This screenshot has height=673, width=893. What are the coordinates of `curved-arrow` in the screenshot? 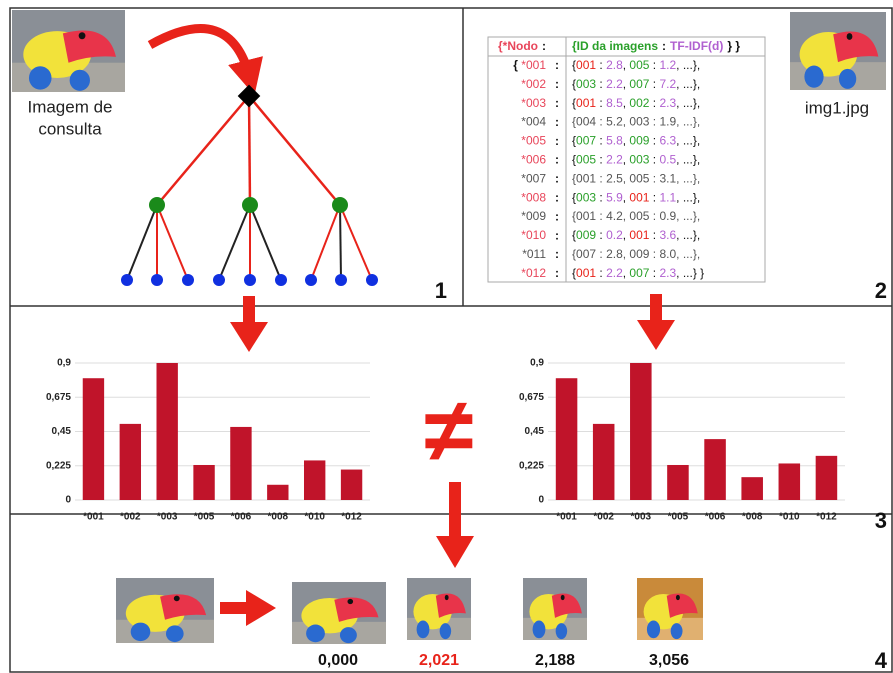 It's located at (205, 60).